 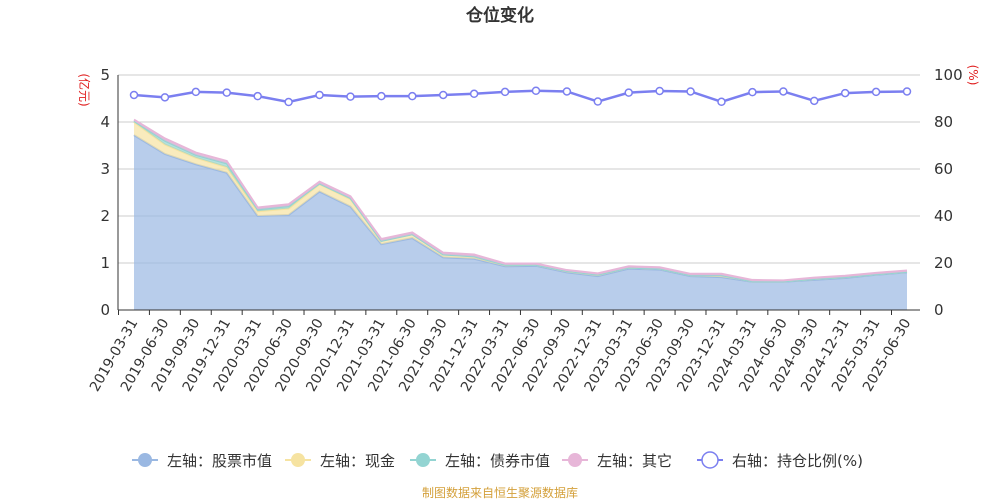 I want to click on legend-label: 左轴：现金, so click(x=357, y=461).